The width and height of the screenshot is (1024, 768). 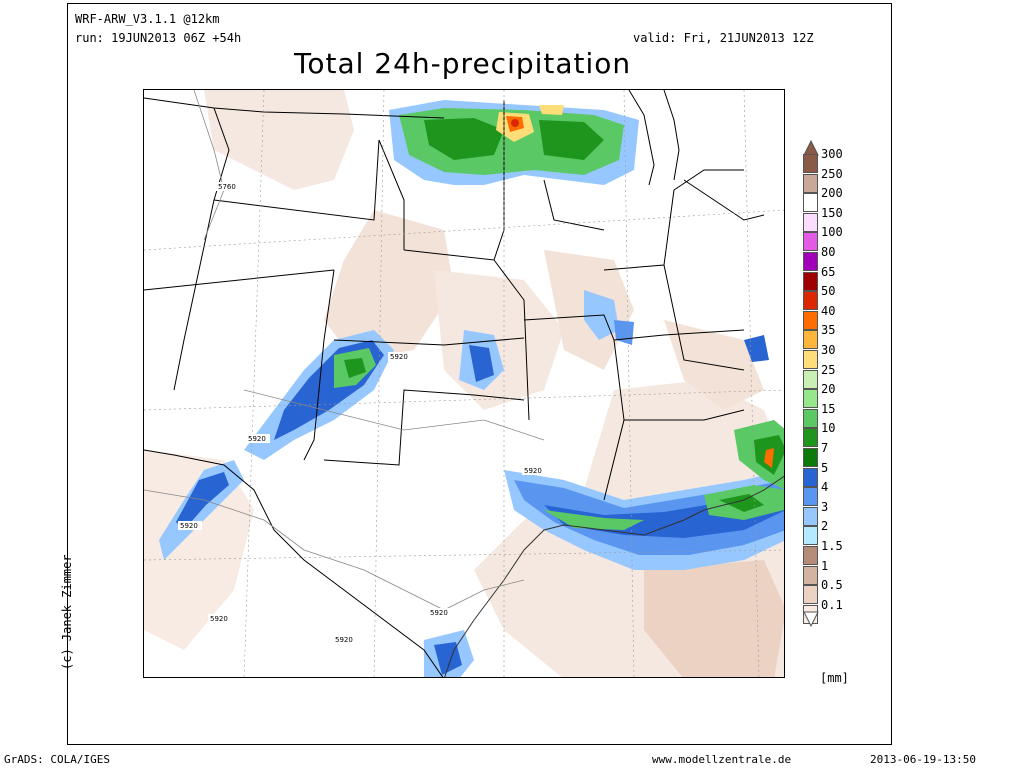 What do you see at coordinates (832, 604) in the screenshot?
I see `legend-level-label: 0.1` at bounding box center [832, 604].